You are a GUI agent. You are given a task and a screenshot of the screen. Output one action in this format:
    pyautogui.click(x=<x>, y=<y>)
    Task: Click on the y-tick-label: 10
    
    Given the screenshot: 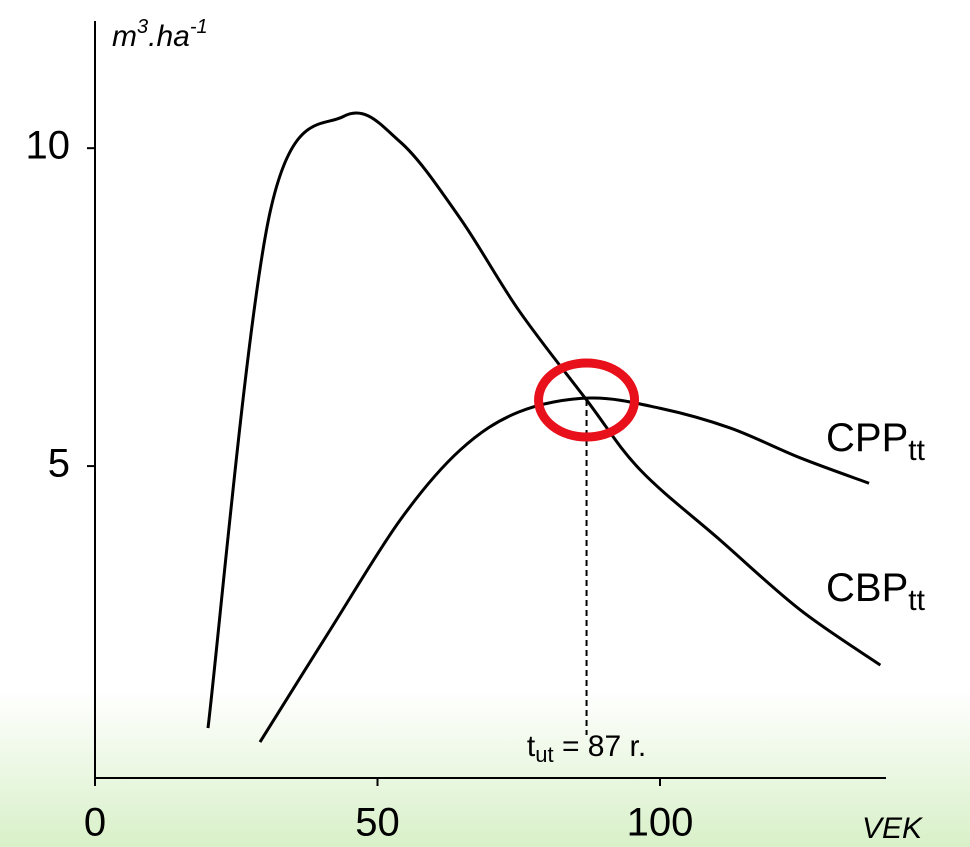 What is the action you would take?
    pyautogui.click(x=48, y=146)
    